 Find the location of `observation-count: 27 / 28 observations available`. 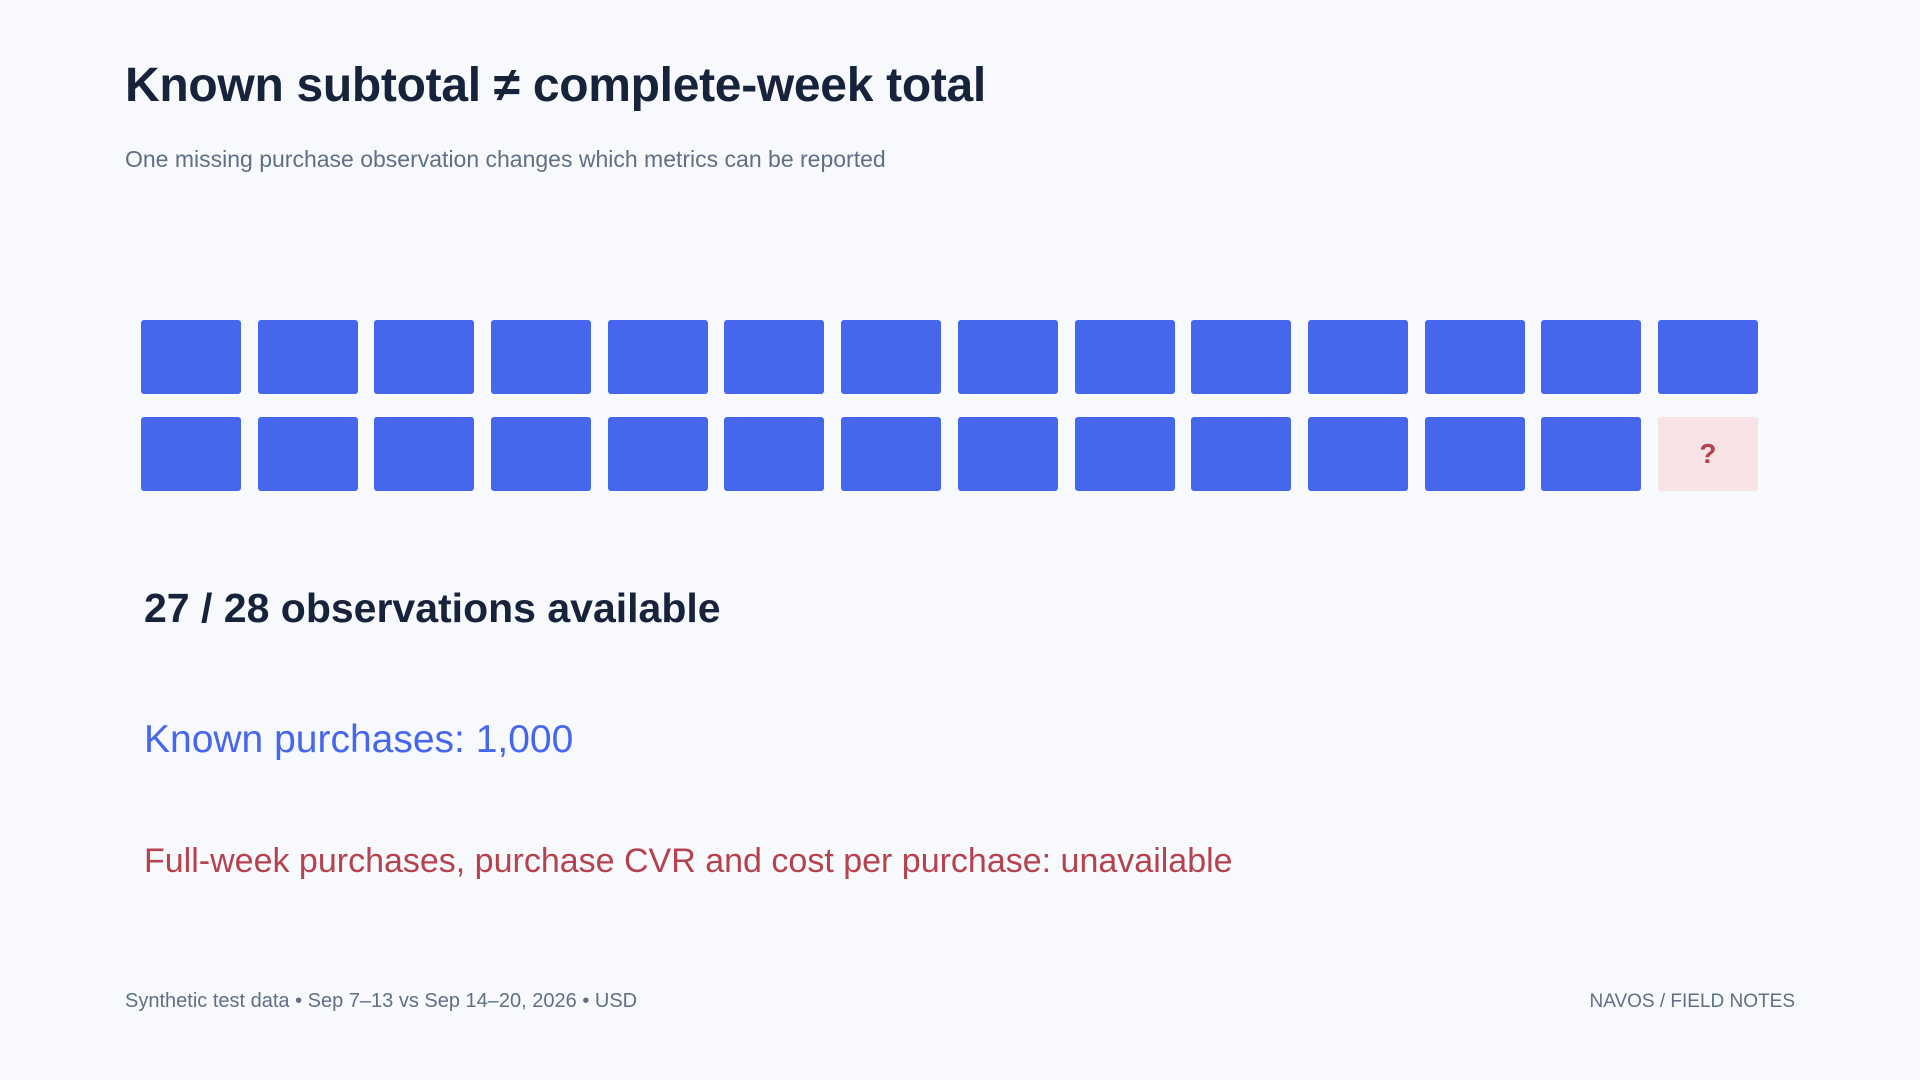

observation-count: 27 / 28 observations available is located at coordinates (432, 608).